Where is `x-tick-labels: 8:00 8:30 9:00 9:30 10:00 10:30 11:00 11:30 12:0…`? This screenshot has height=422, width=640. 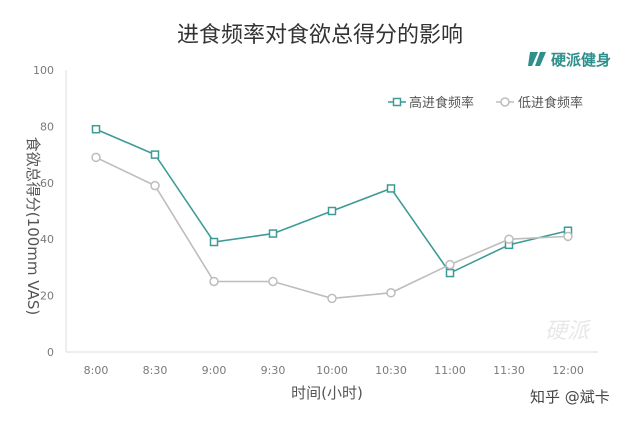 x-tick-labels: 8:00 8:30 9:00 9:30 10:00 10:30 11:00 11:30 12:0… is located at coordinates (334, 370).